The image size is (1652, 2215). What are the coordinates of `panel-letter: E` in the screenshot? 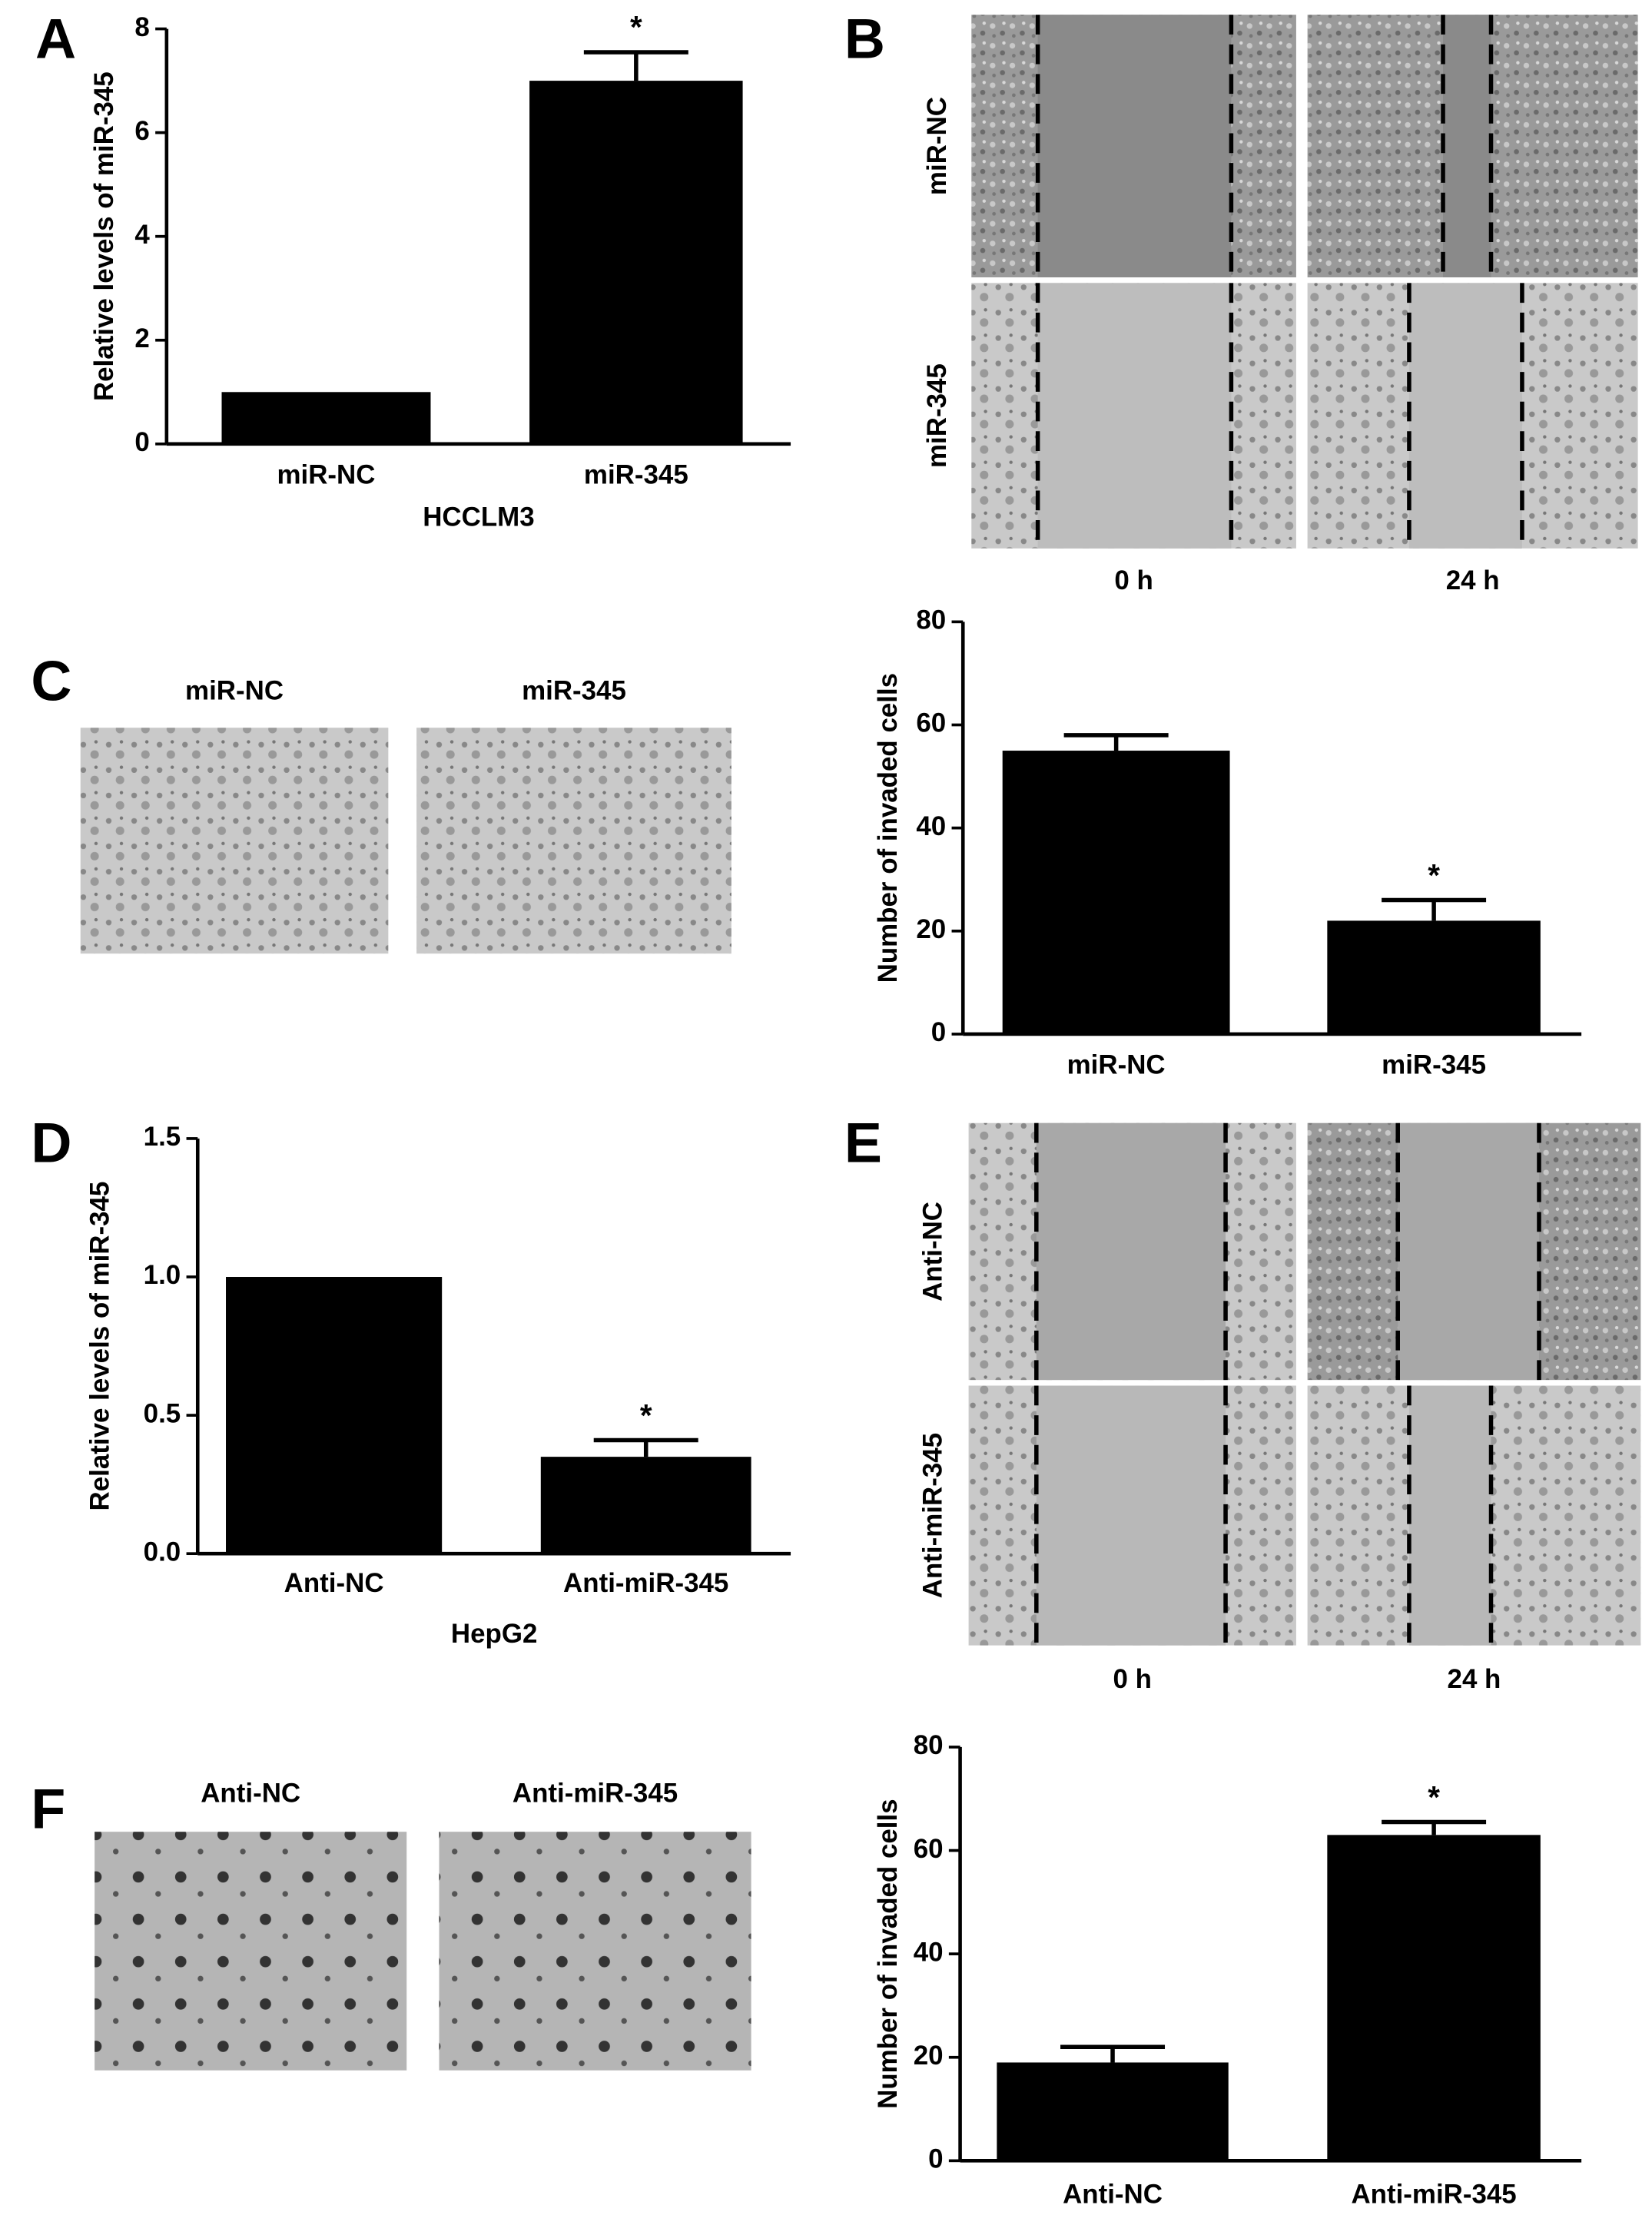 It's located at (863, 1142).